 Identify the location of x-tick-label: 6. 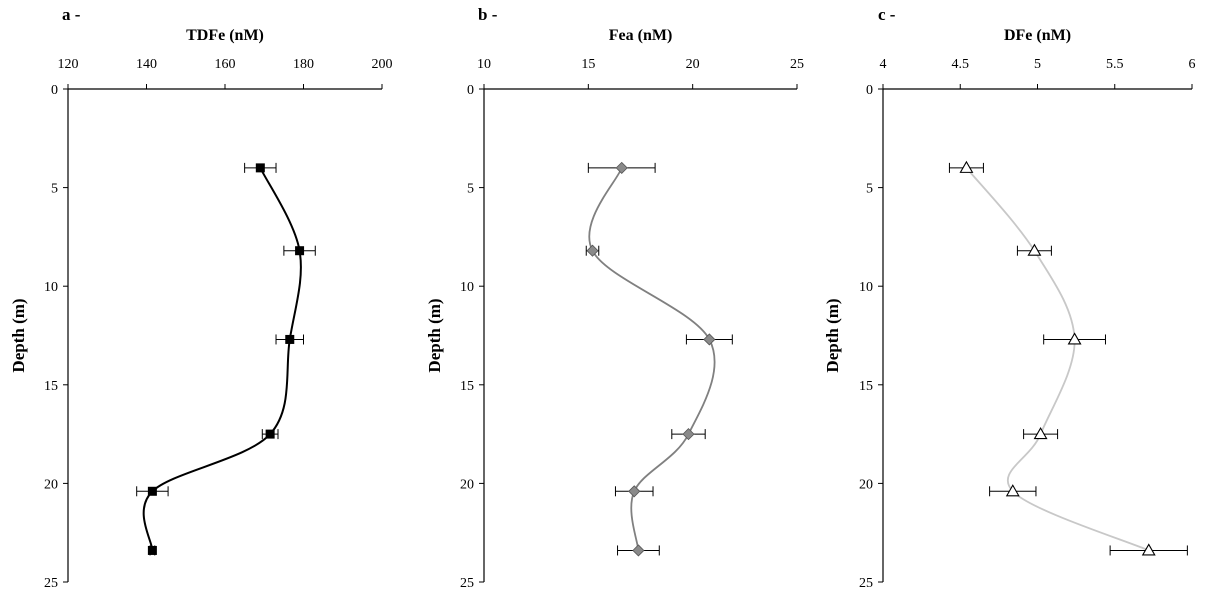
(1192, 64).